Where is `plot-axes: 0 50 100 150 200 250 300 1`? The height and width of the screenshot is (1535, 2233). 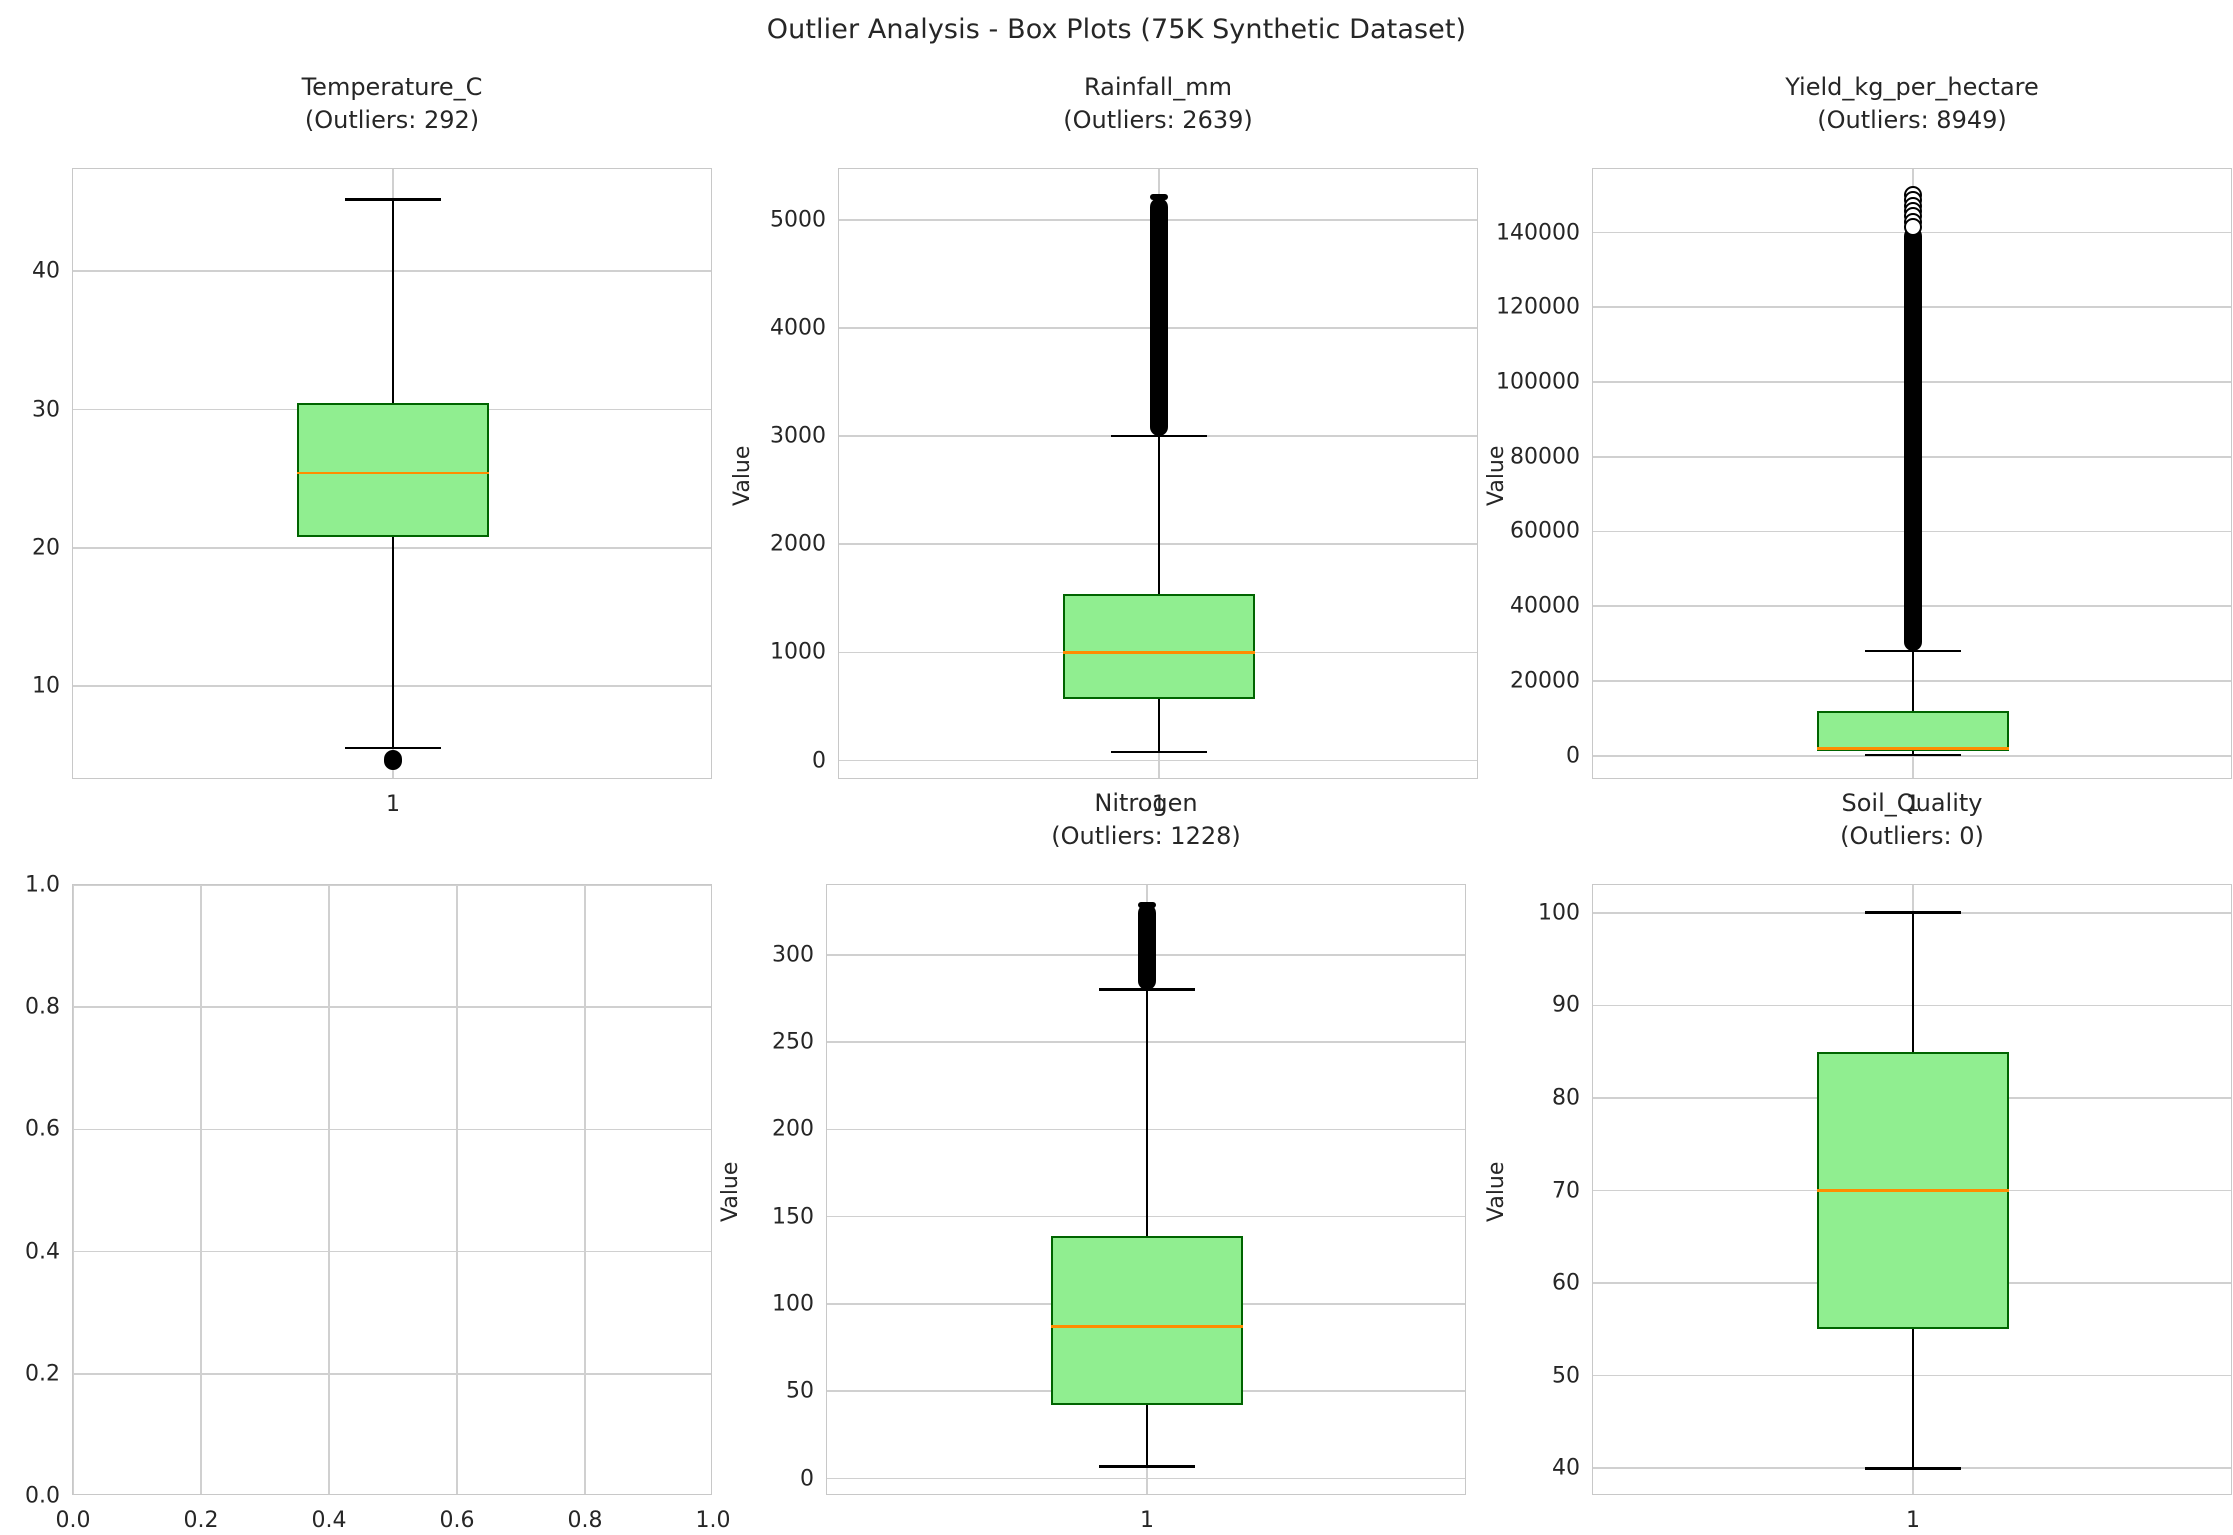
plot-axes: 0 50 100 150 200 250 300 1 is located at coordinates (1119, 1208).